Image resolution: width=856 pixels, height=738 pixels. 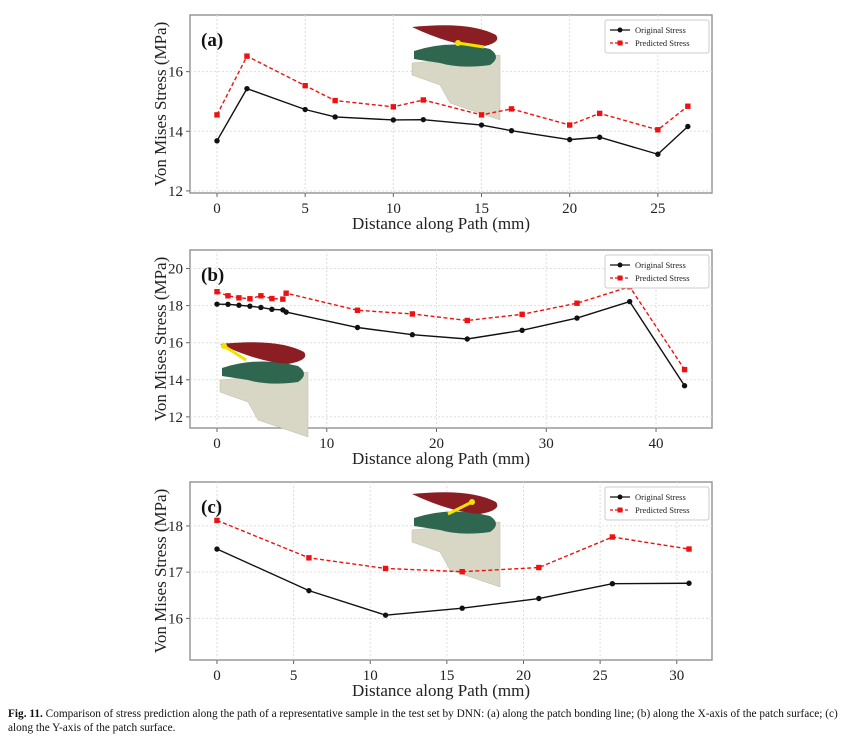 I want to click on y-tick-label: 12, so click(x=175, y=192).